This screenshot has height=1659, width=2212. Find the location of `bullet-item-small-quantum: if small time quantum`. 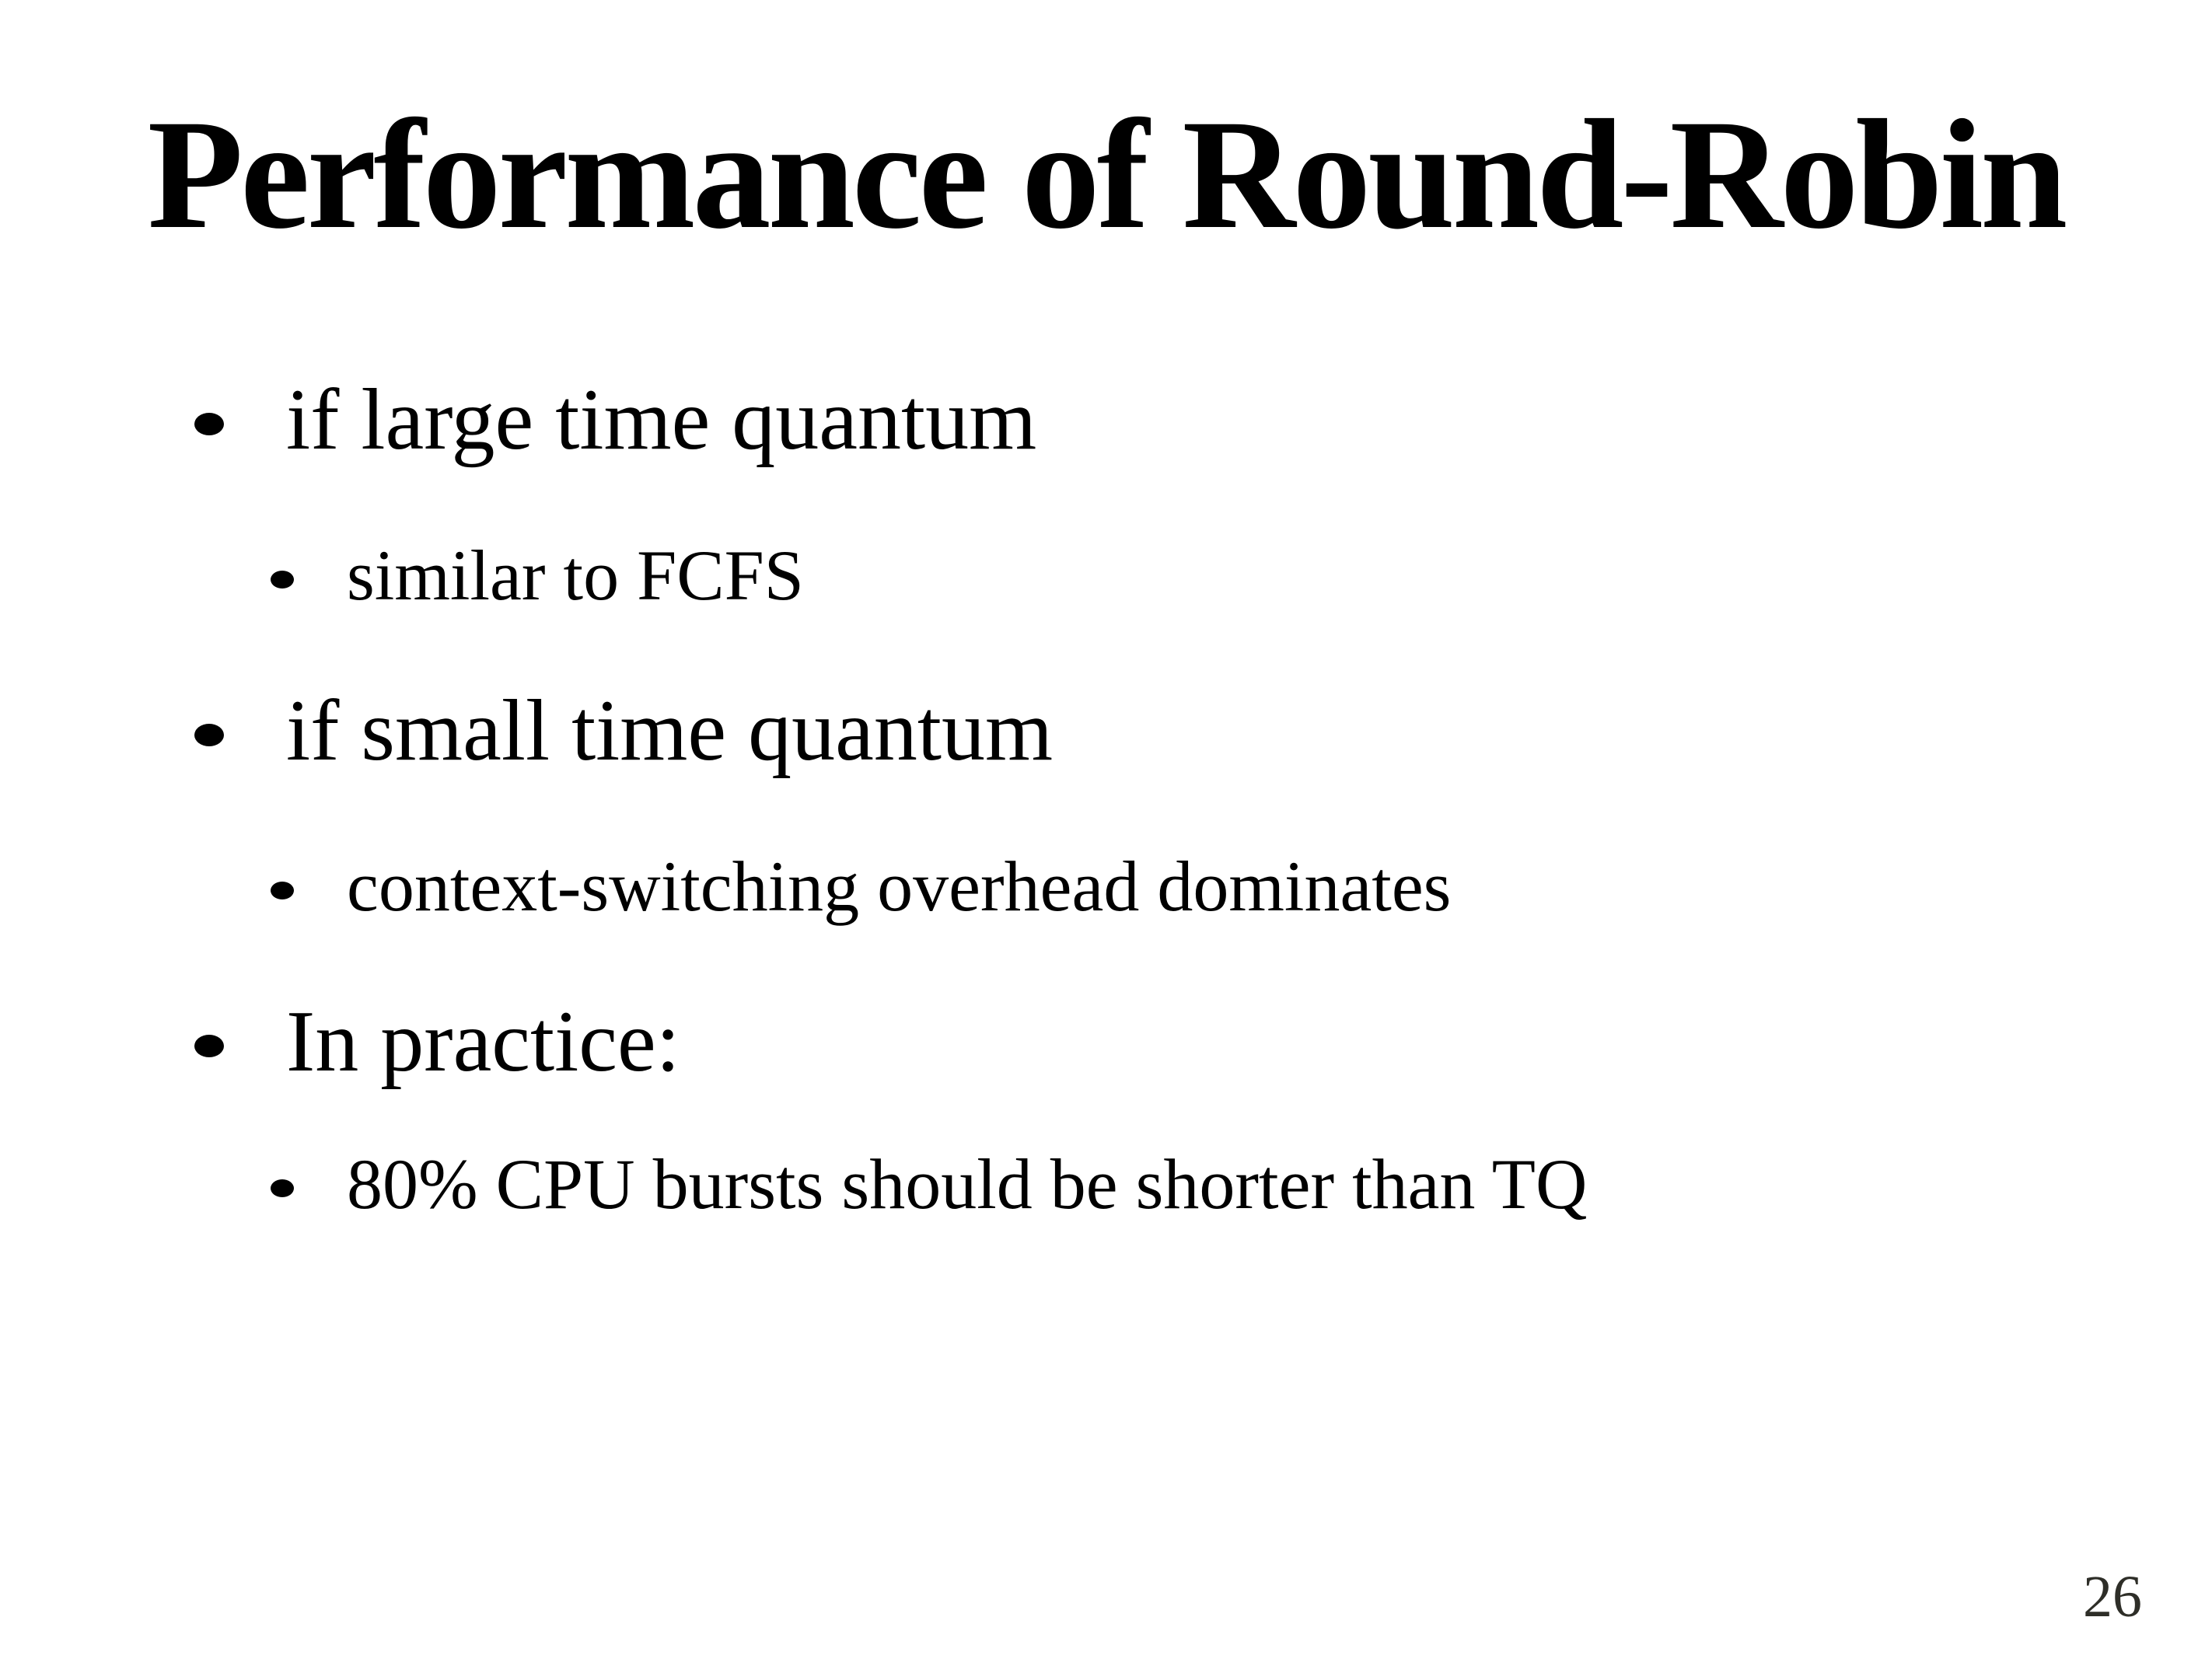

bullet-item-small-quantum: if small time quantum is located at coordinates (623, 730).